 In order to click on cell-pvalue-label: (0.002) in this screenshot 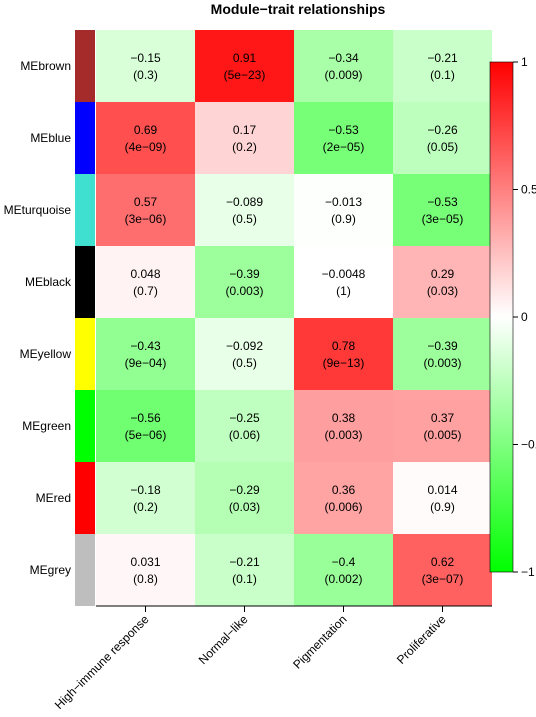, I will do `click(343, 579)`.